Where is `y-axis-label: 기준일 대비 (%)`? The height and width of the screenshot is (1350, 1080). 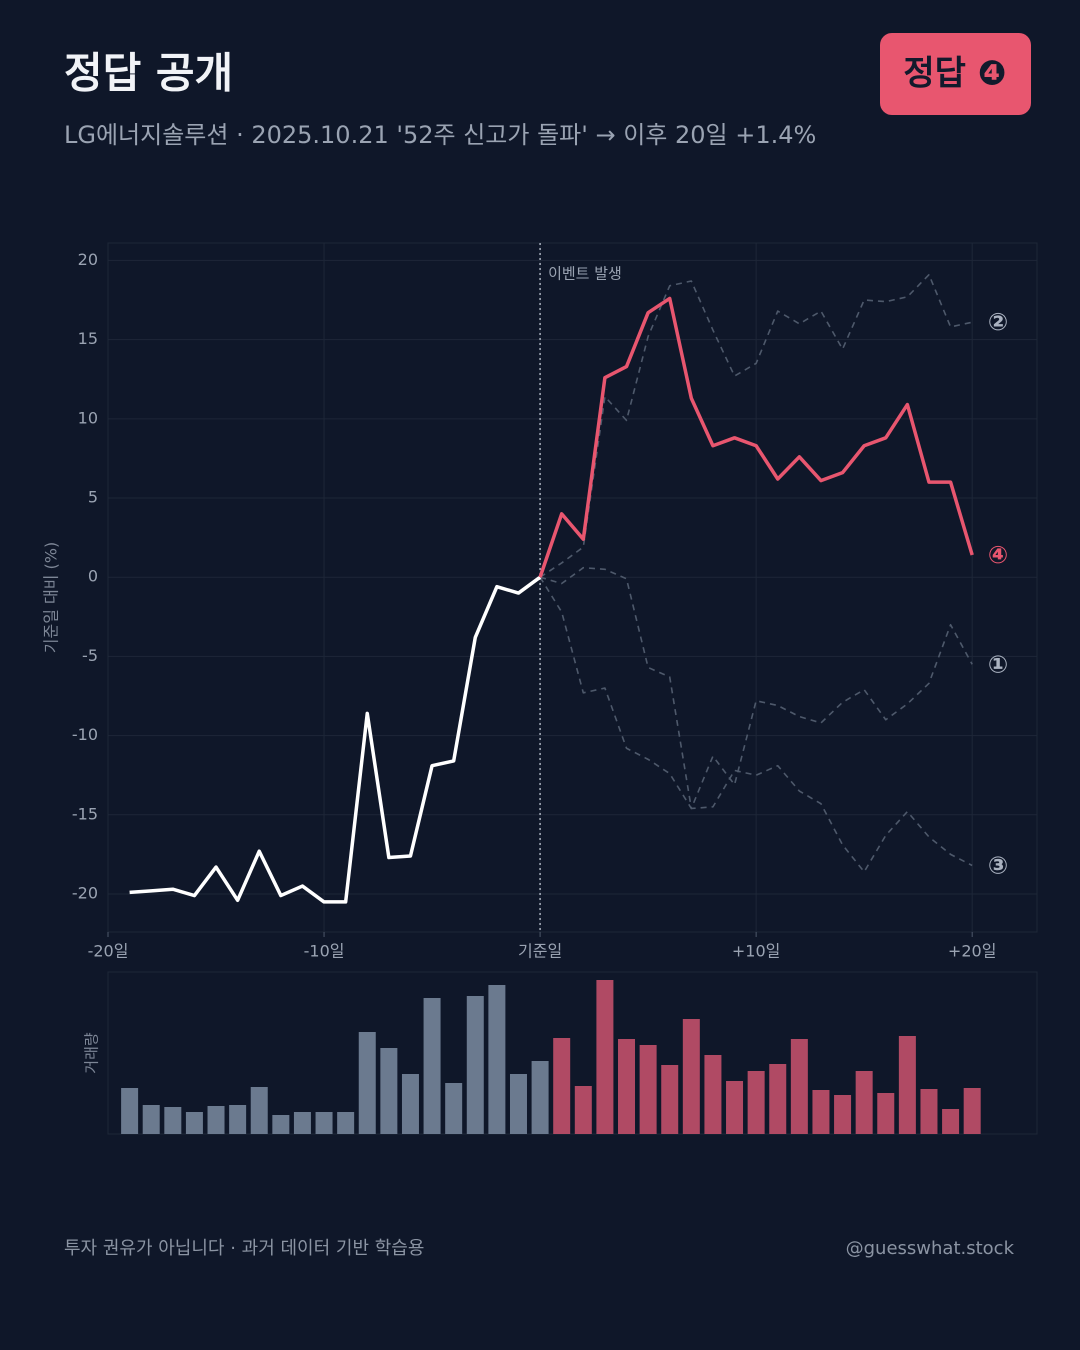
y-axis-label: 기준일 대비 (%) is located at coordinates (51, 597).